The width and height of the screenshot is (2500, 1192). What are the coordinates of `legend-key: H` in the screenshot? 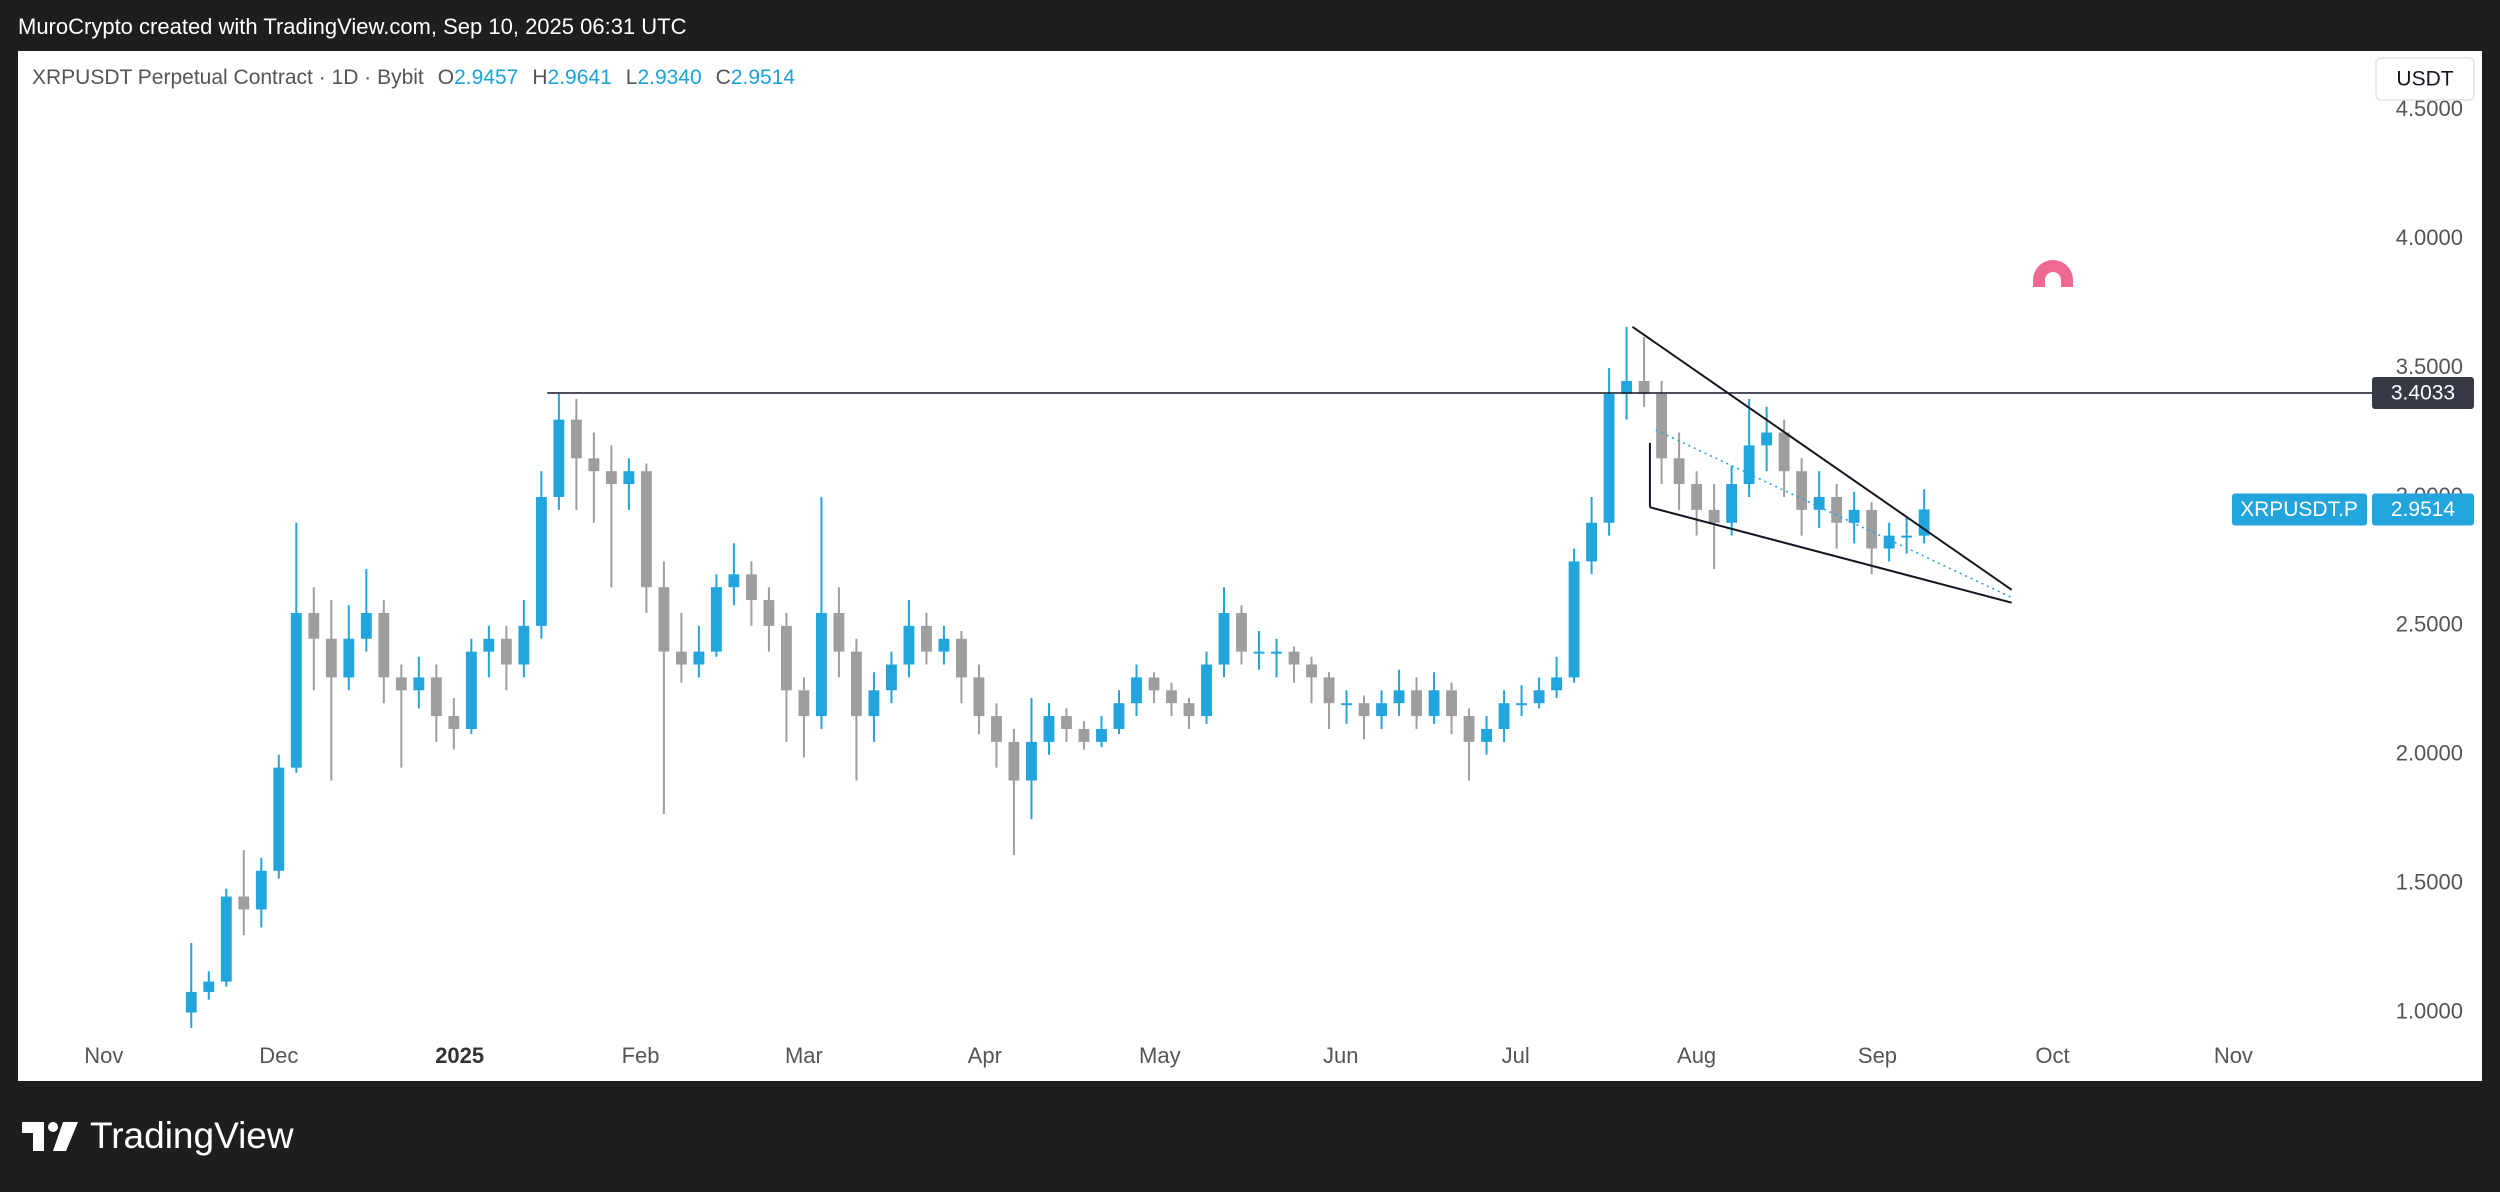 It's located at (540, 77).